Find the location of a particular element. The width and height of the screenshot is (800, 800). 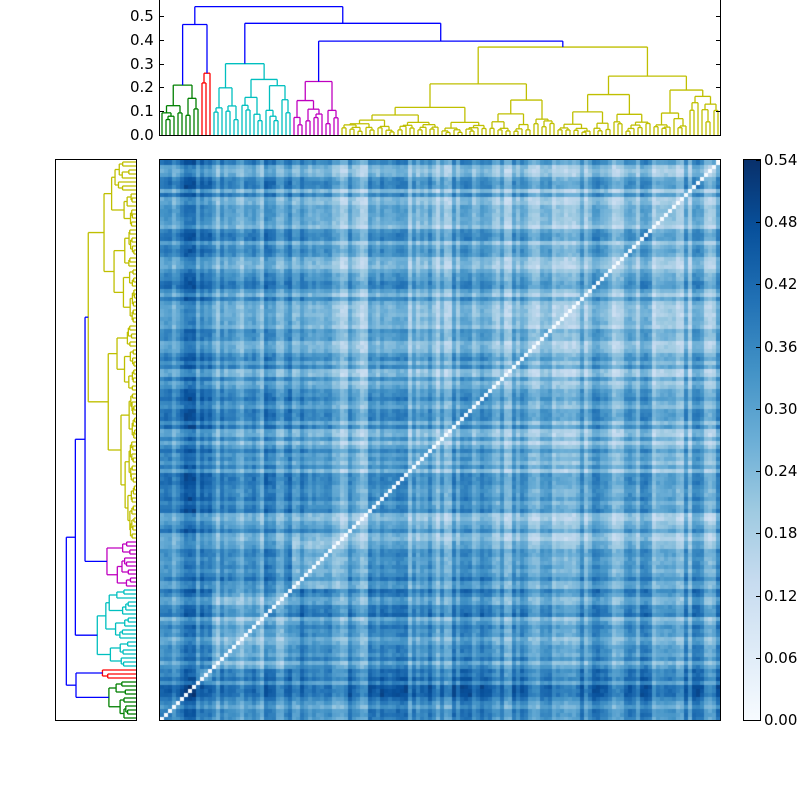

colorbar-tick-label: 0.18 is located at coordinates (781, 533).